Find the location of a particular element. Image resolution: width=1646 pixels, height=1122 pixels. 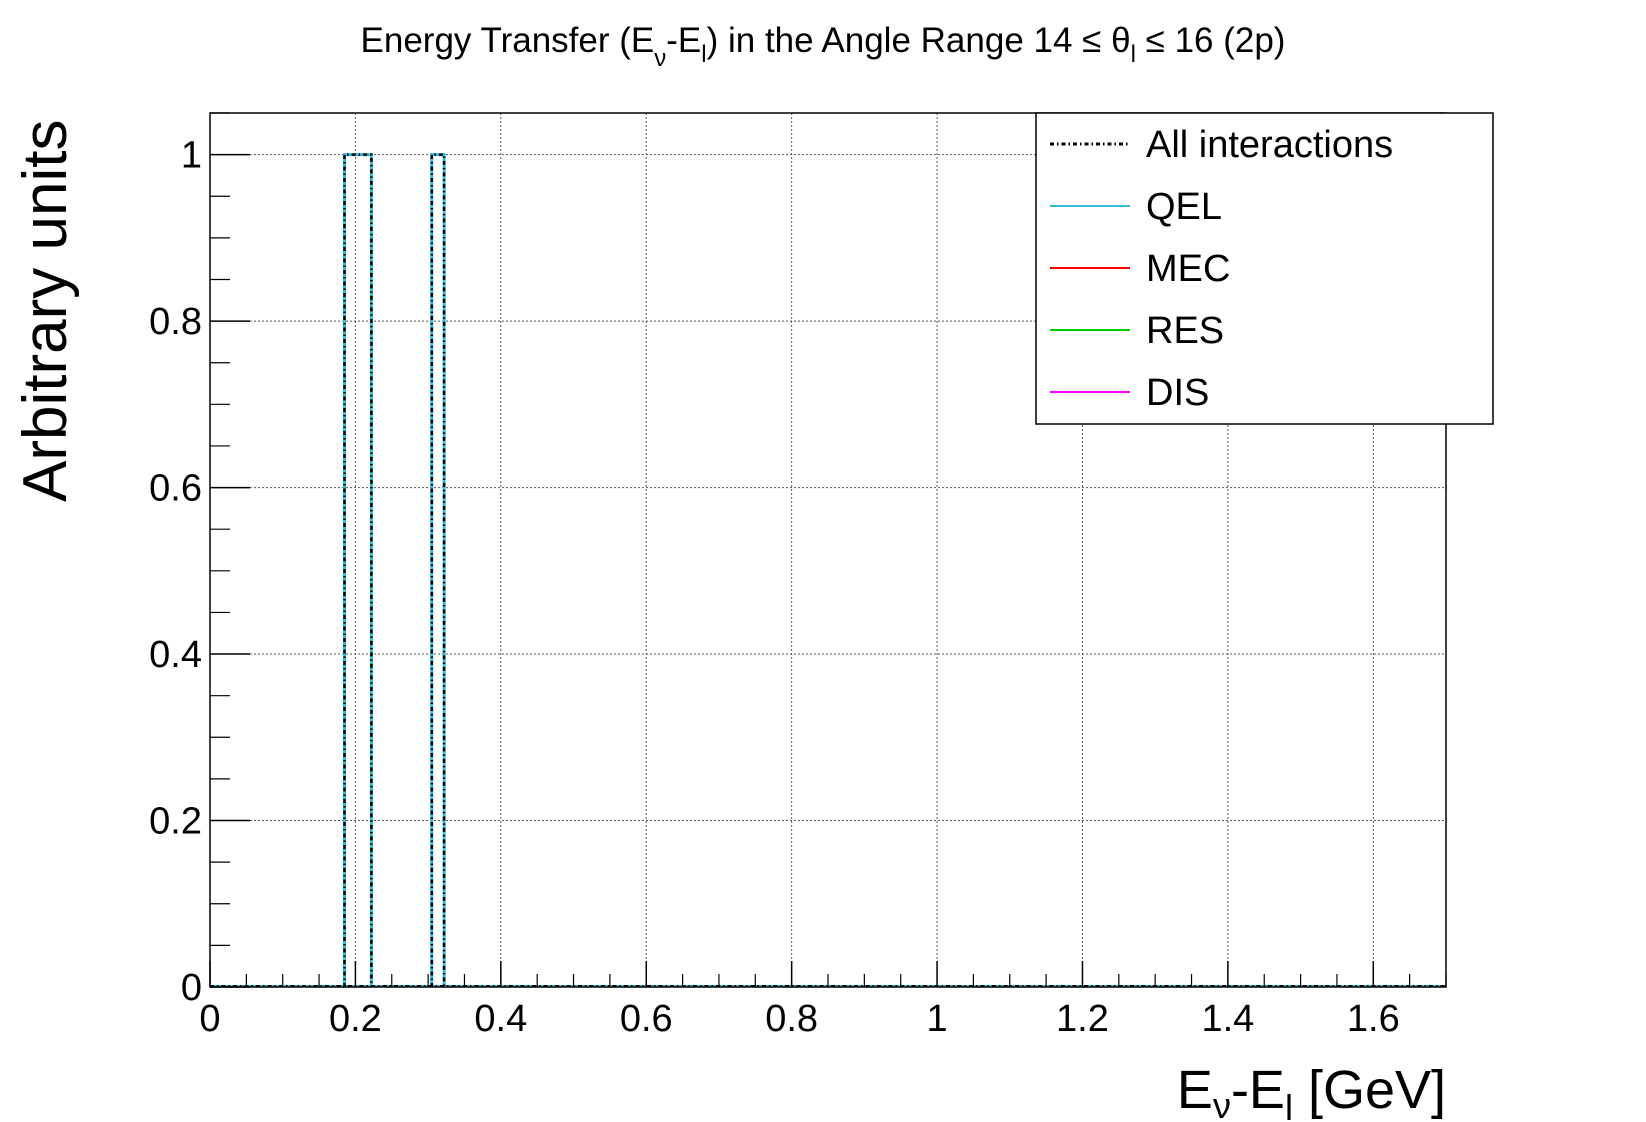

x-tick-label: 1 is located at coordinates (936, 1019).